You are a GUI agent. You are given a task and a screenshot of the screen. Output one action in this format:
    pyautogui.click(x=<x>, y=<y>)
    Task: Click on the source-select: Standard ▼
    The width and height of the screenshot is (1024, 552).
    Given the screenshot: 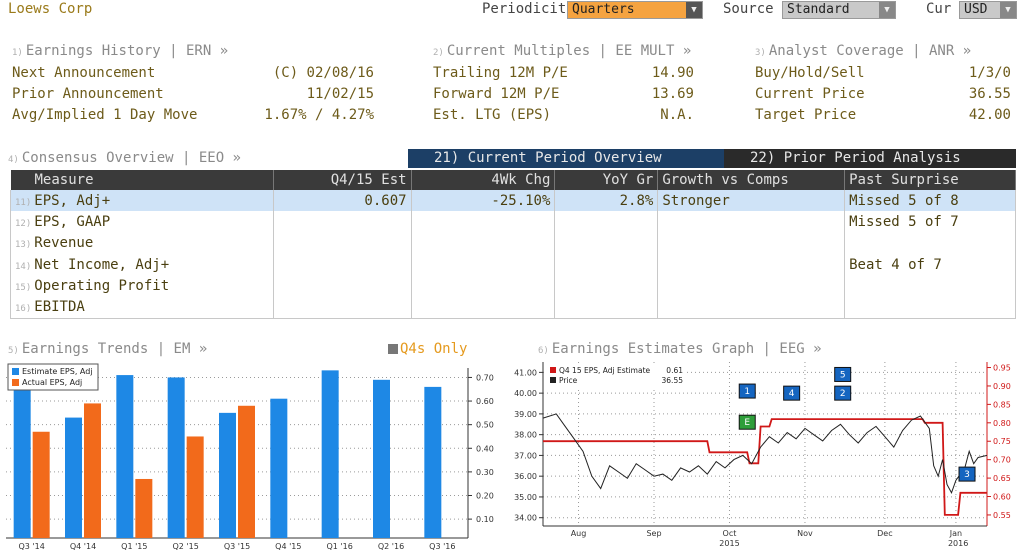 What is the action you would take?
    pyautogui.click(x=839, y=10)
    